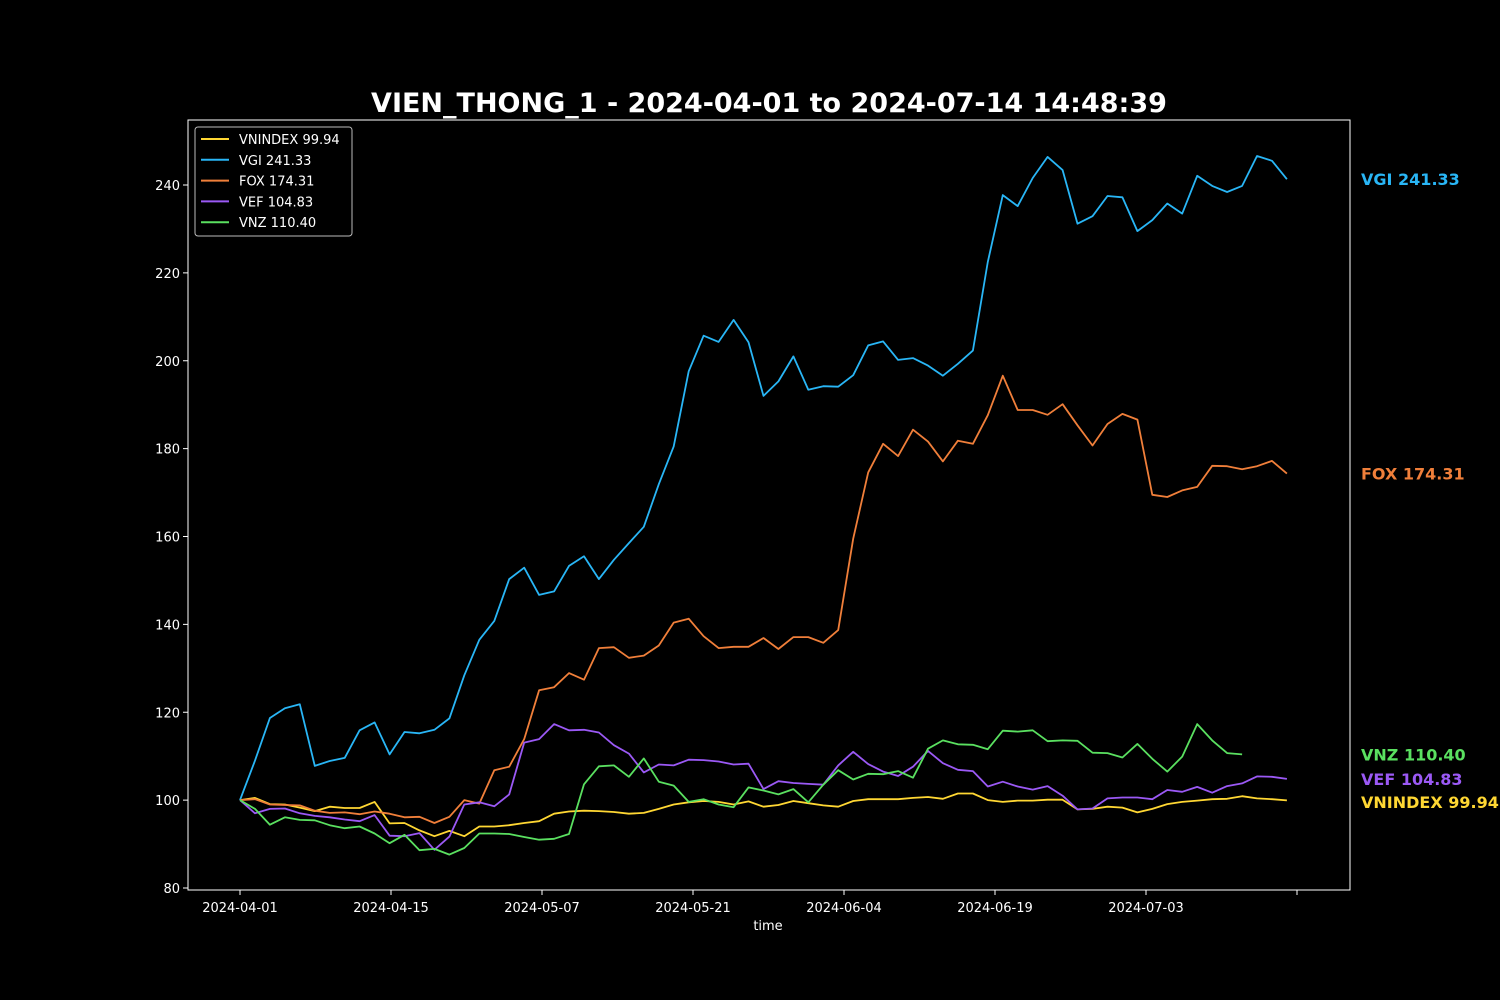 The width and height of the screenshot is (1500, 1000). What do you see at coordinates (1413, 474) in the screenshot?
I see `end-label-fox: FOX 174.31` at bounding box center [1413, 474].